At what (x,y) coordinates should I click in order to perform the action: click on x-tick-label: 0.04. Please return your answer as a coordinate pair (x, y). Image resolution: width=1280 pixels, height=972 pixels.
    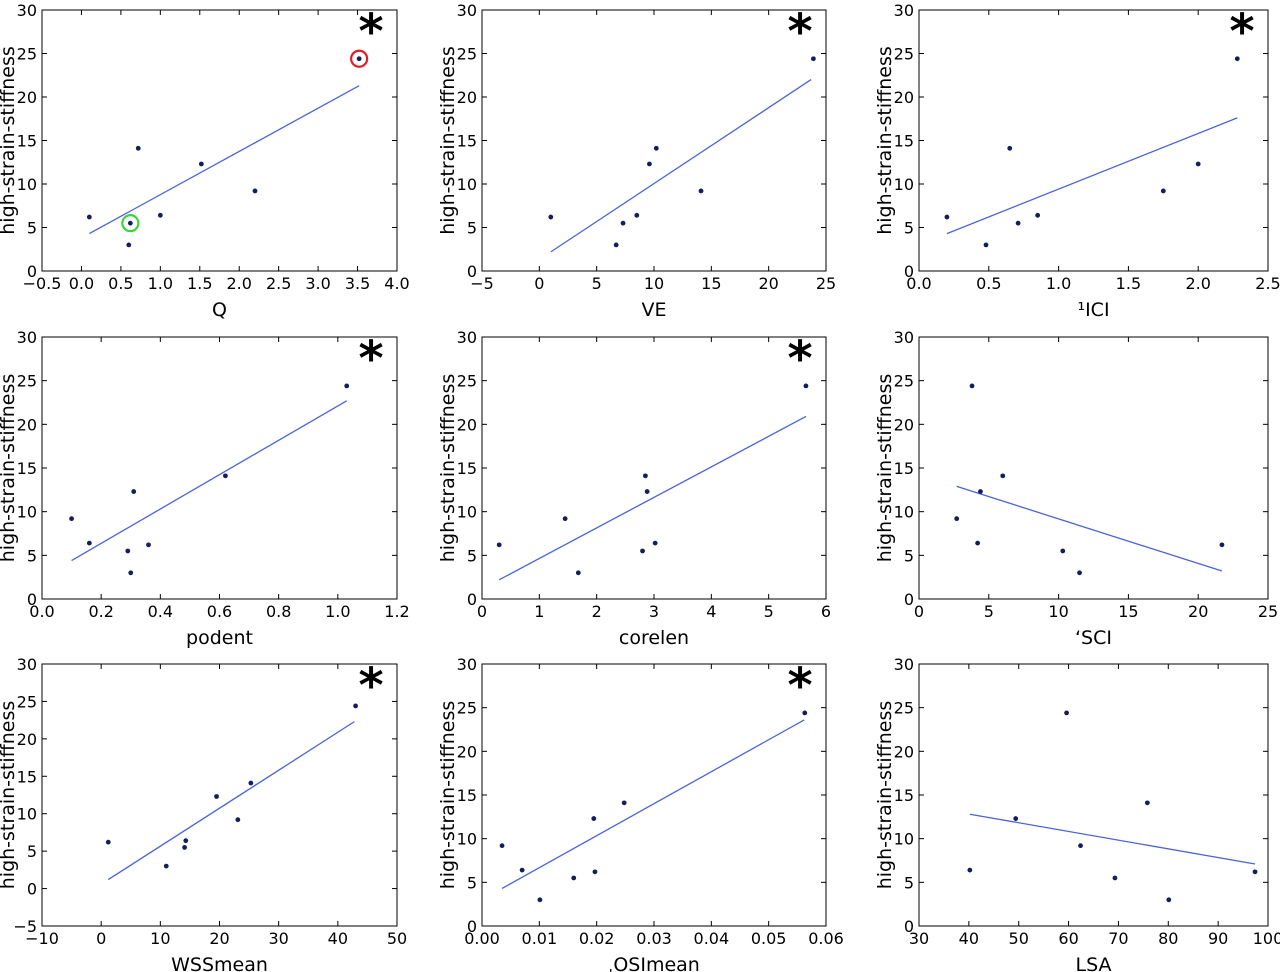
    Looking at the image, I should click on (712, 938).